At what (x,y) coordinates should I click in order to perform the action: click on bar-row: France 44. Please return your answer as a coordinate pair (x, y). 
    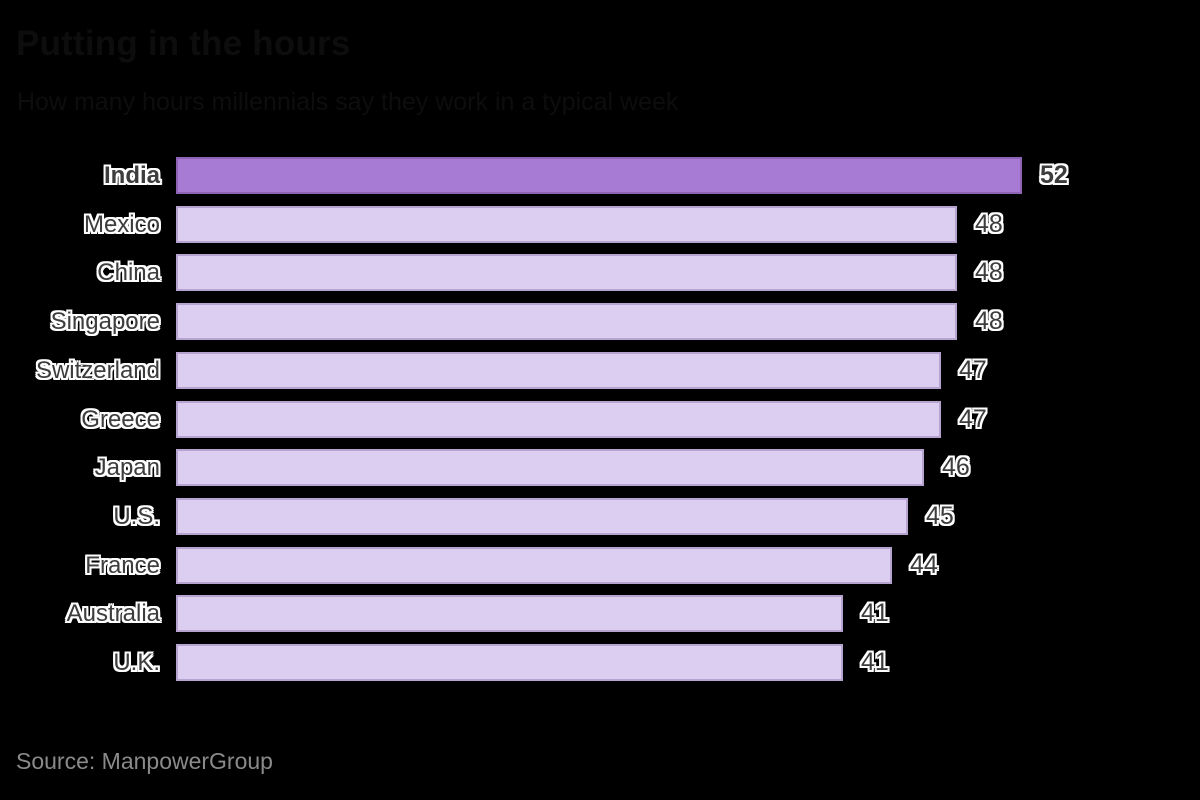
    Looking at the image, I should click on (600, 565).